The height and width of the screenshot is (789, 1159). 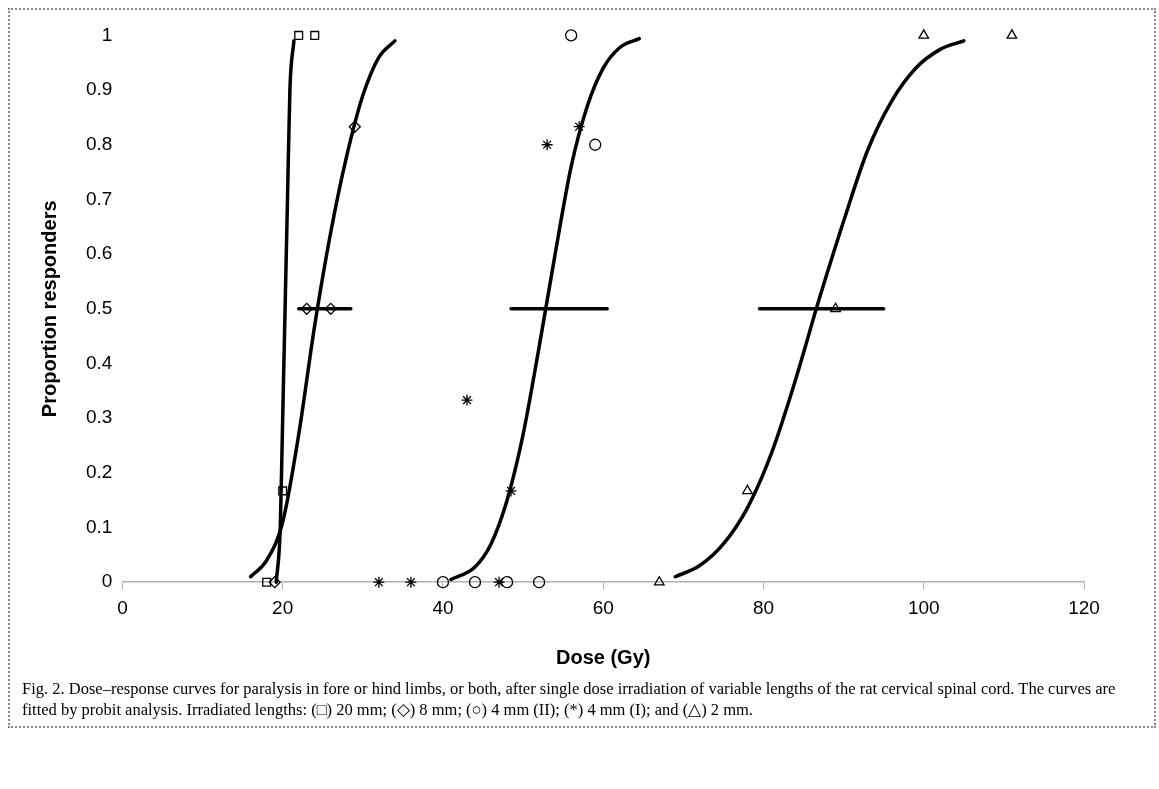 I want to click on x-tick-label: 40, so click(x=443, y=607).